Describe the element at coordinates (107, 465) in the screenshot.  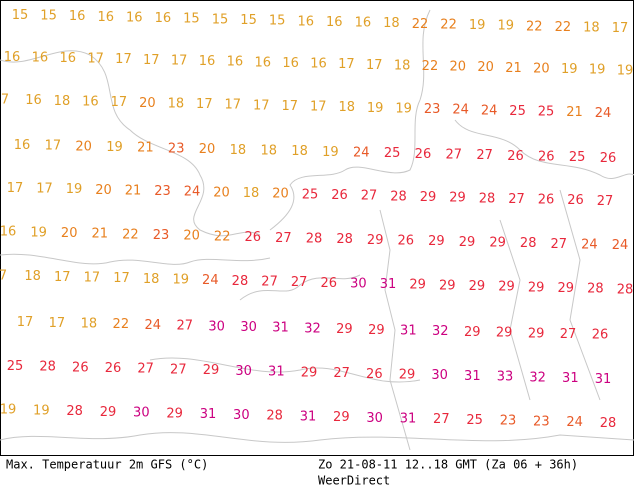
I see `footer-title: Max. Temperatuur 2m GFS (°C)` at that location.